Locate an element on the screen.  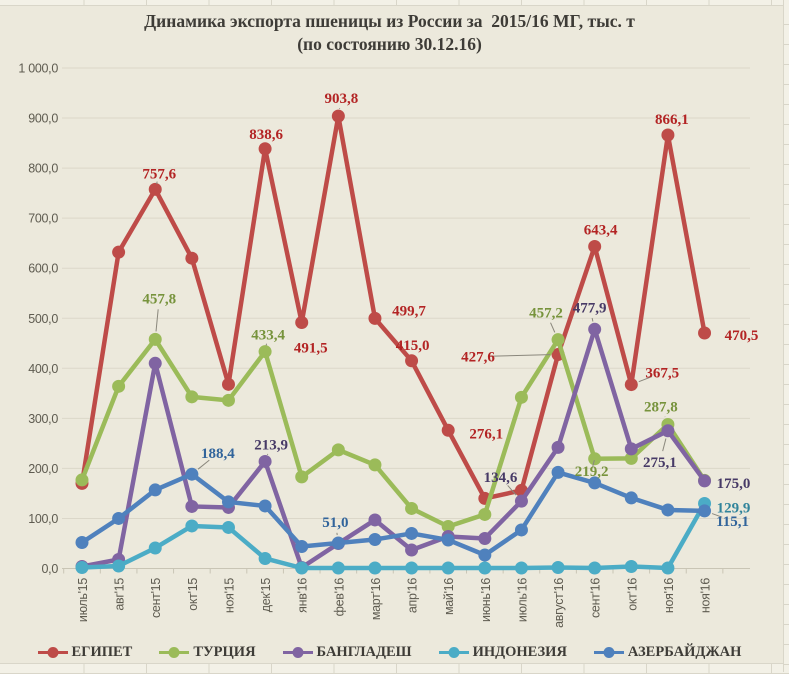
y-axis-tick-label: 500,0 is located at coordinates (43, 319).